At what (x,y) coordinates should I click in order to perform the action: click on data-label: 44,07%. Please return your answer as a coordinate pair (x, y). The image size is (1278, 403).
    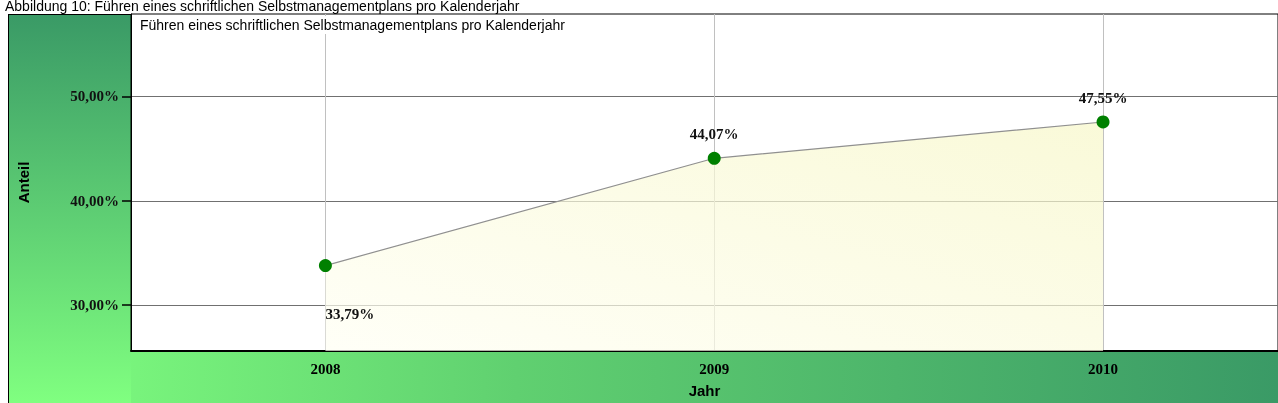
    Looking at the image, I should click on (714, 134).